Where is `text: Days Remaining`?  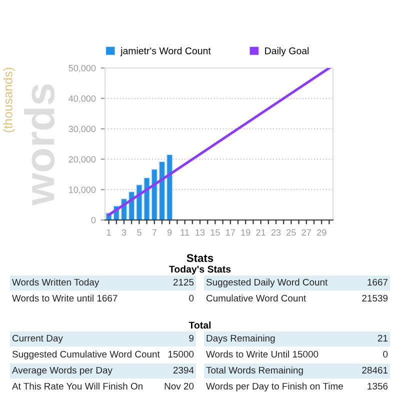 text: Days Remaining is located at coordinates (240, 339).